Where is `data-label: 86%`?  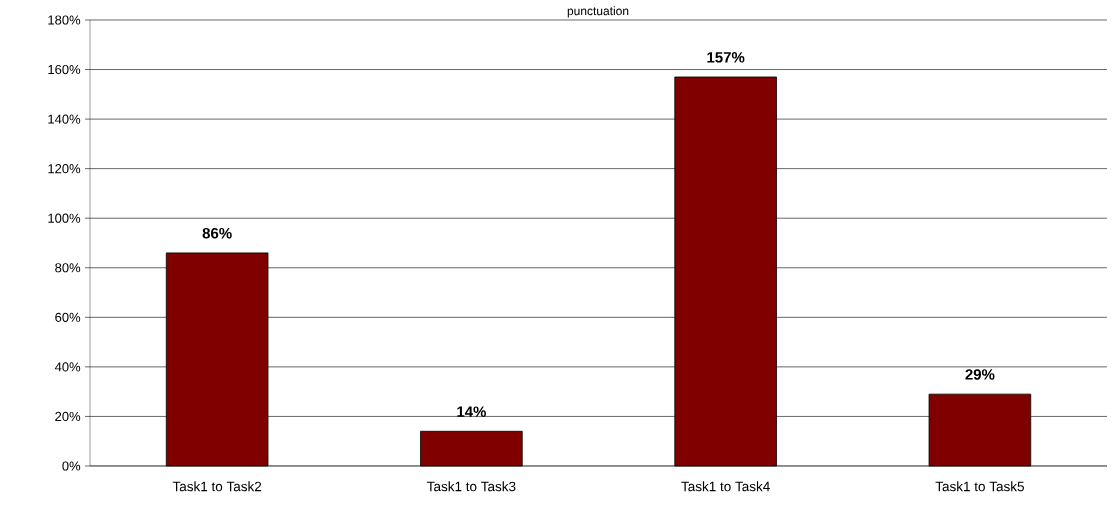 data-label: 86% is located at coordinates (217, 233).